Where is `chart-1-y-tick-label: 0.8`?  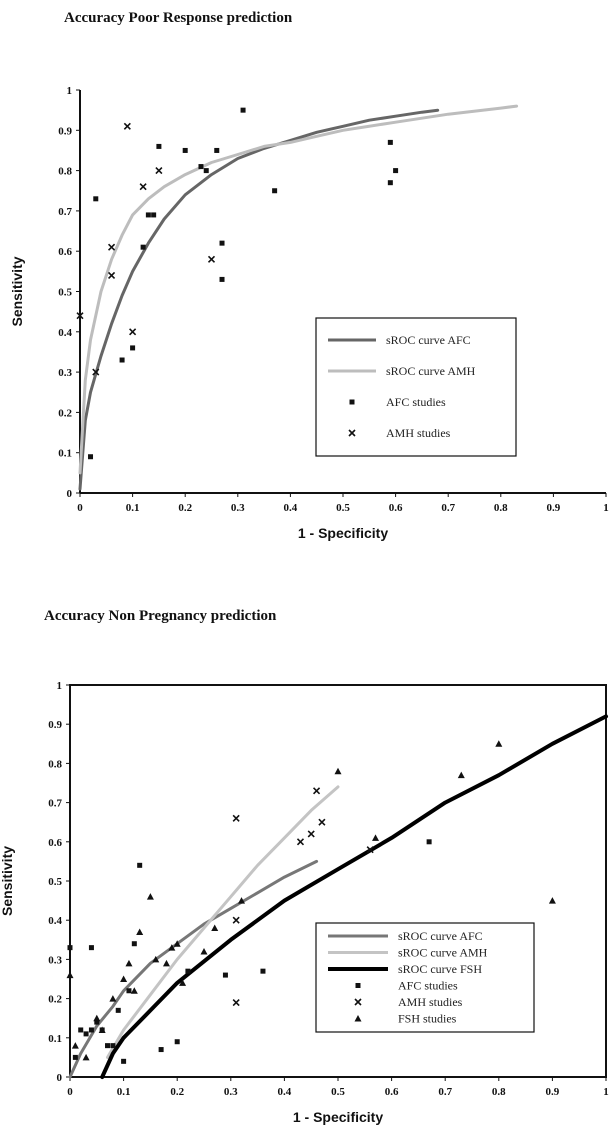
chart-1-y-tick-label: 0.8 is located at coordinates (65, 172).